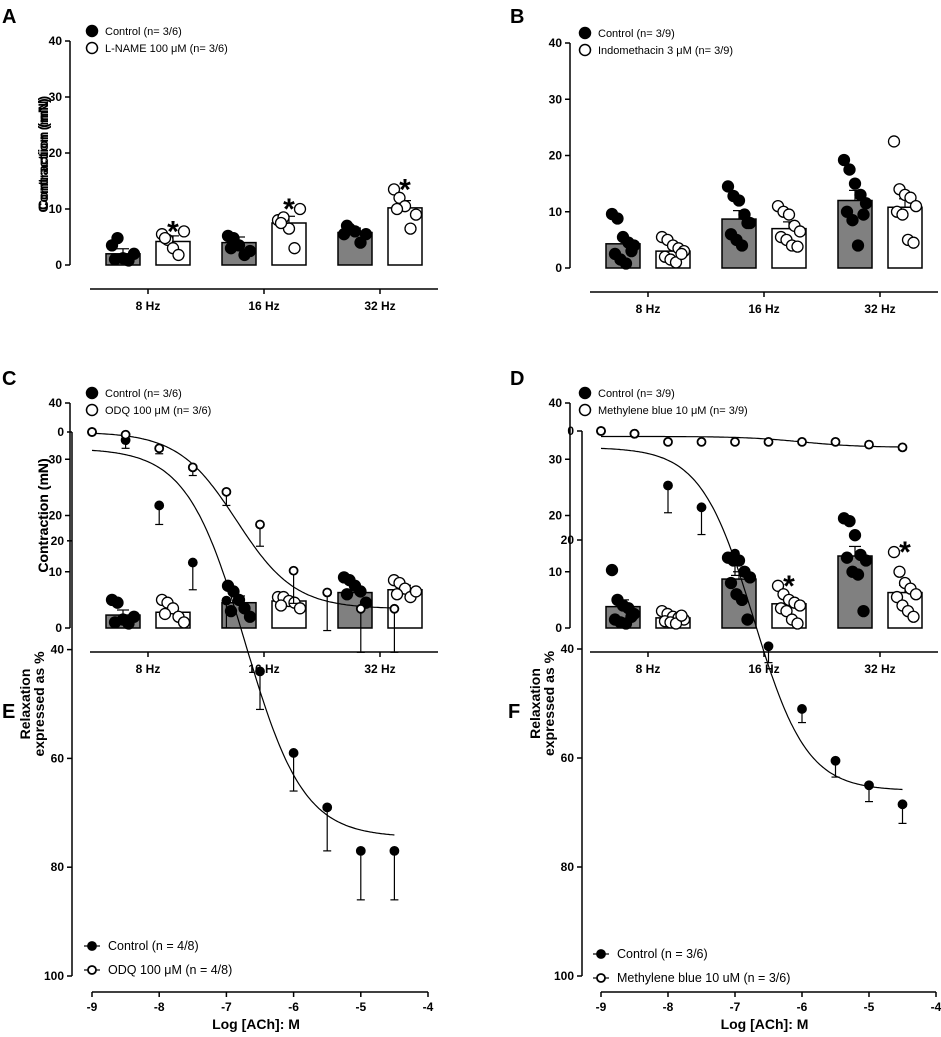 The height and width of the screenshot is (1037, 941). I want to click on x-tick-label: 32 Hz, so click(879, 669).